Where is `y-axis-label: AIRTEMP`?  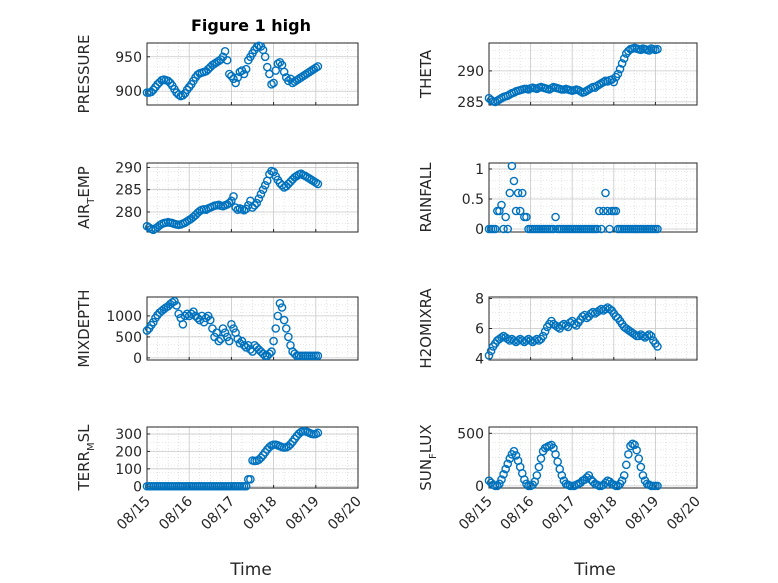 y-axis-label: AIRTEMP is located at coordinates (86, 197).